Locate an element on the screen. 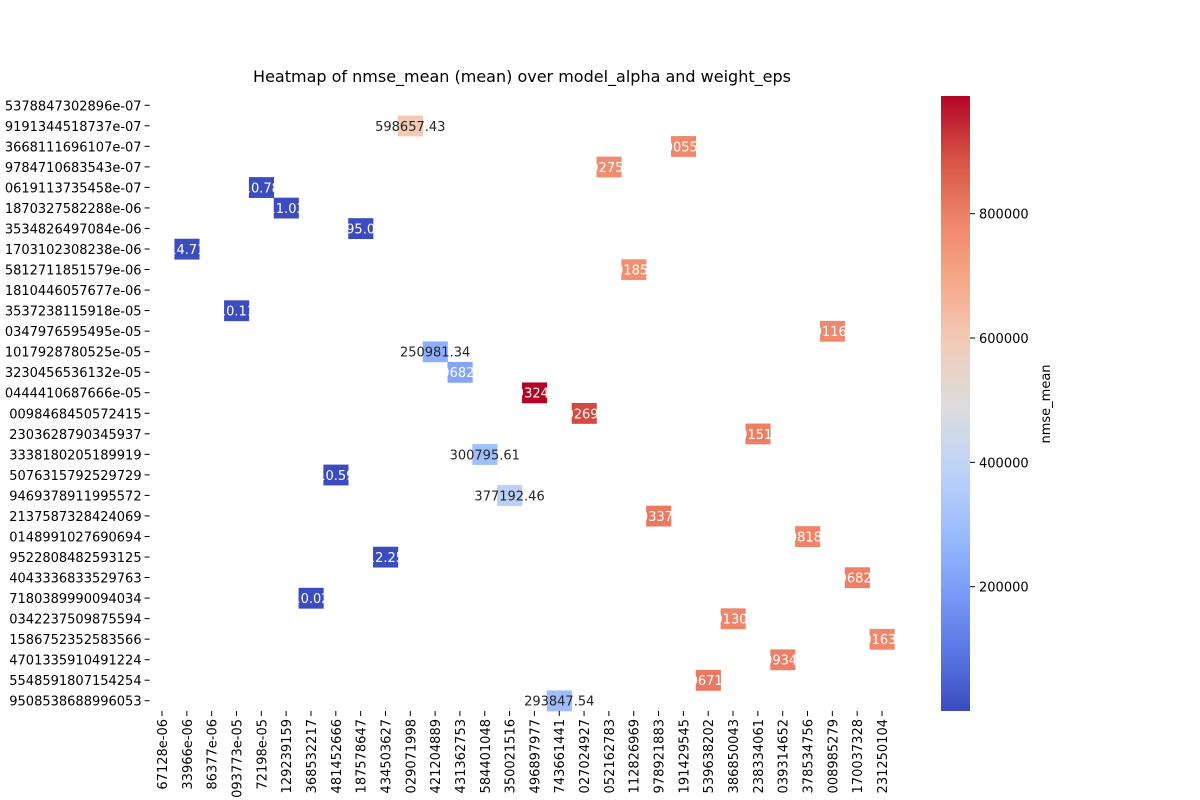 The width and height of the screenshot is (1200, 800). x-tick-label: 129239159 is located at coordinates (287, 756).